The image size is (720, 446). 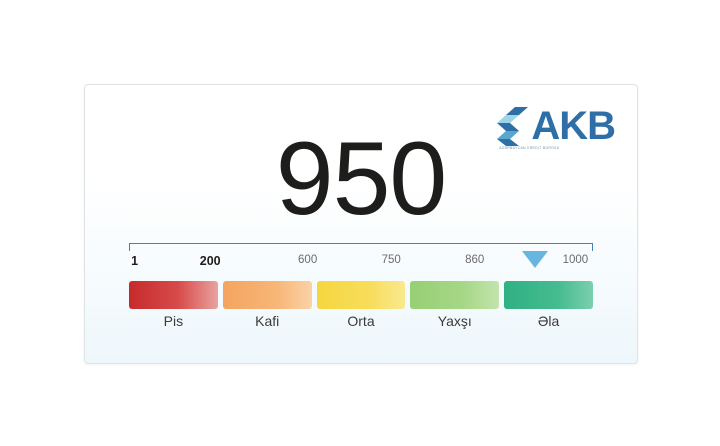 I want to click on scale-tick-label: 1, so click(x=135, y=261).